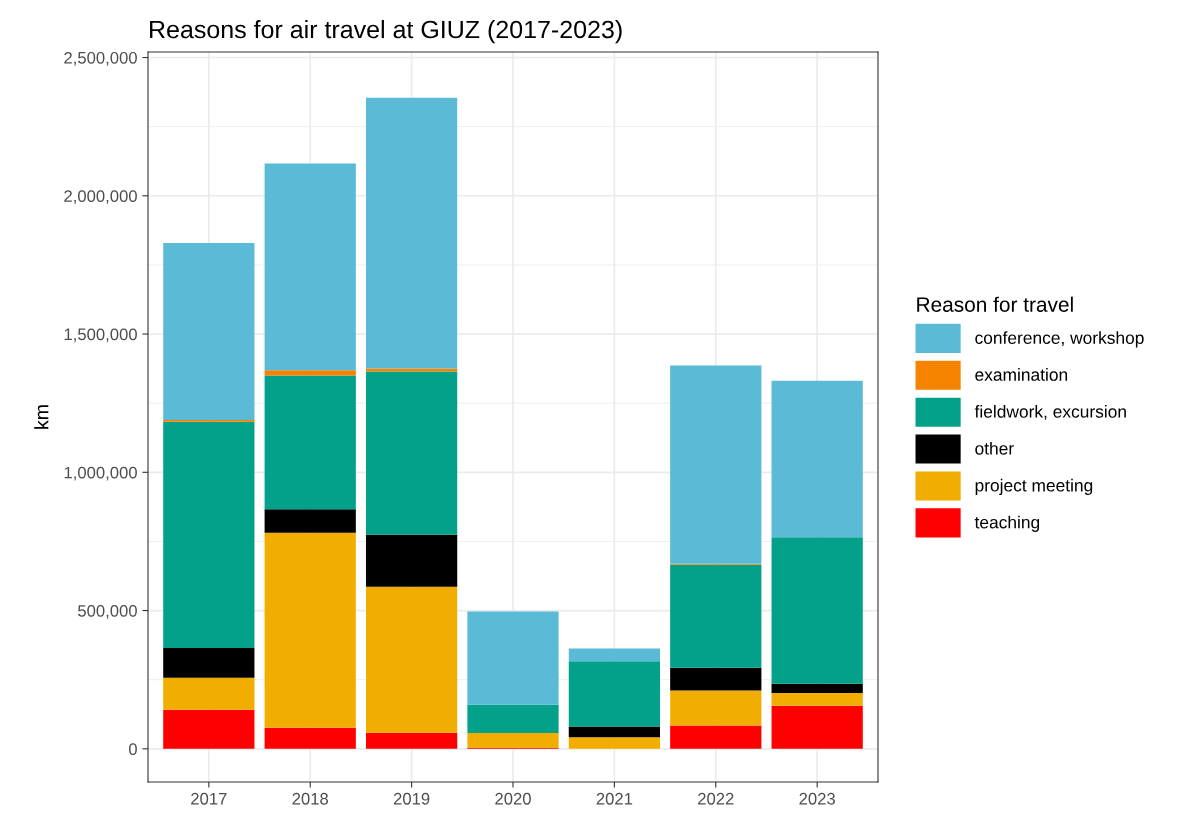 Image resolution: width=1190 pixels, height=815 pixels. What do you see at coordinates (107, 611) in the screenshot?
I see `y-tick-label: 500,000` at bounding box center [107, 611].